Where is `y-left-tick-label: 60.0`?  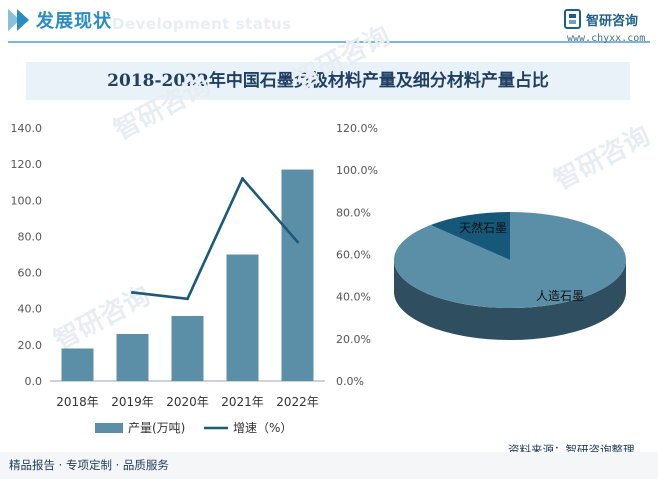
y-left-tick-label: 60.0 is located at coordinates (30, 273).